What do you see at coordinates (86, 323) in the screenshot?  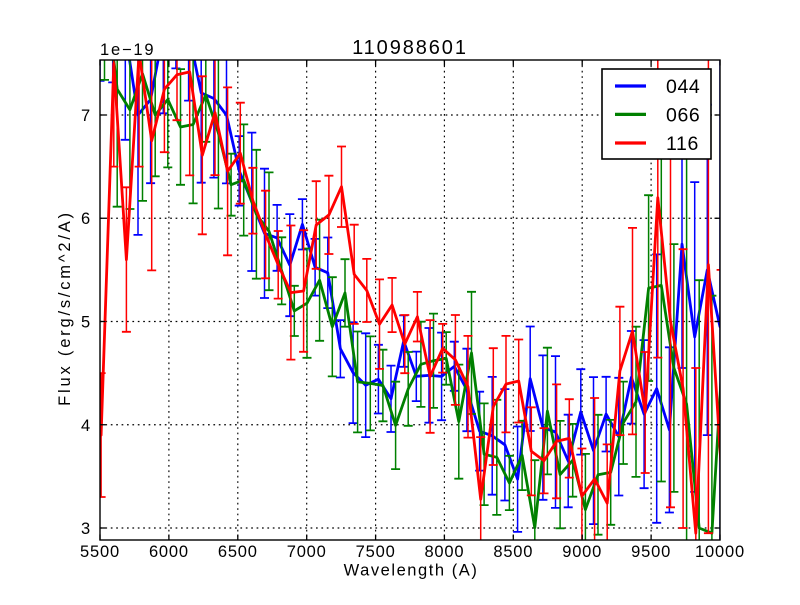 I see `svg-text: 5` at bounding box center [86, 323].